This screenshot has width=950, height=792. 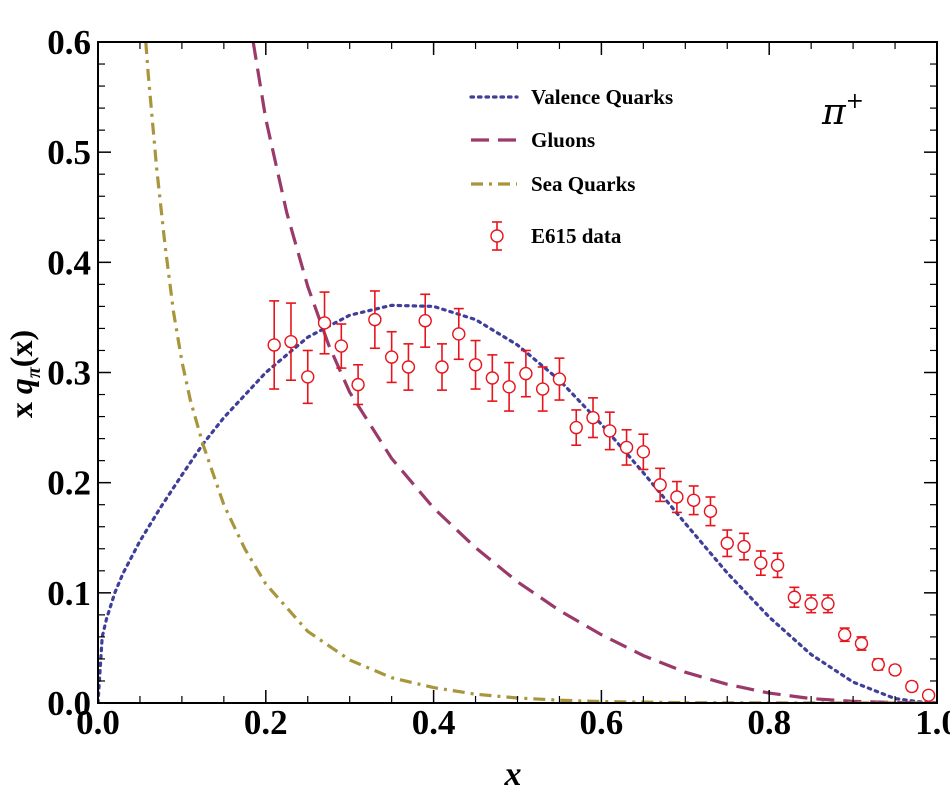 What do you see at coordinates (855, 101) in the screenshot?
I see `pion-charge: +` at bounding box center [855, 101].